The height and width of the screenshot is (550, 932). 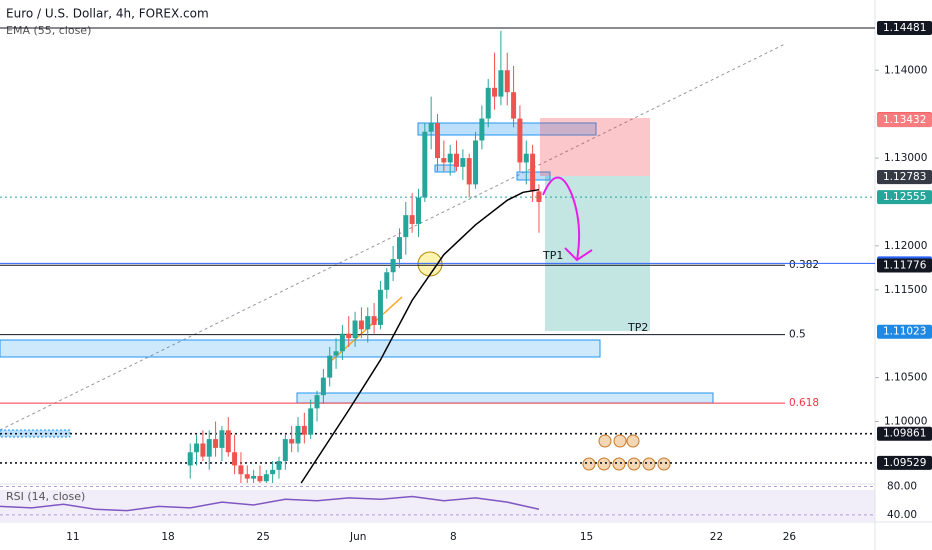 I want to click on y-tick-label: 1.12000, so click(x=905, y=246).